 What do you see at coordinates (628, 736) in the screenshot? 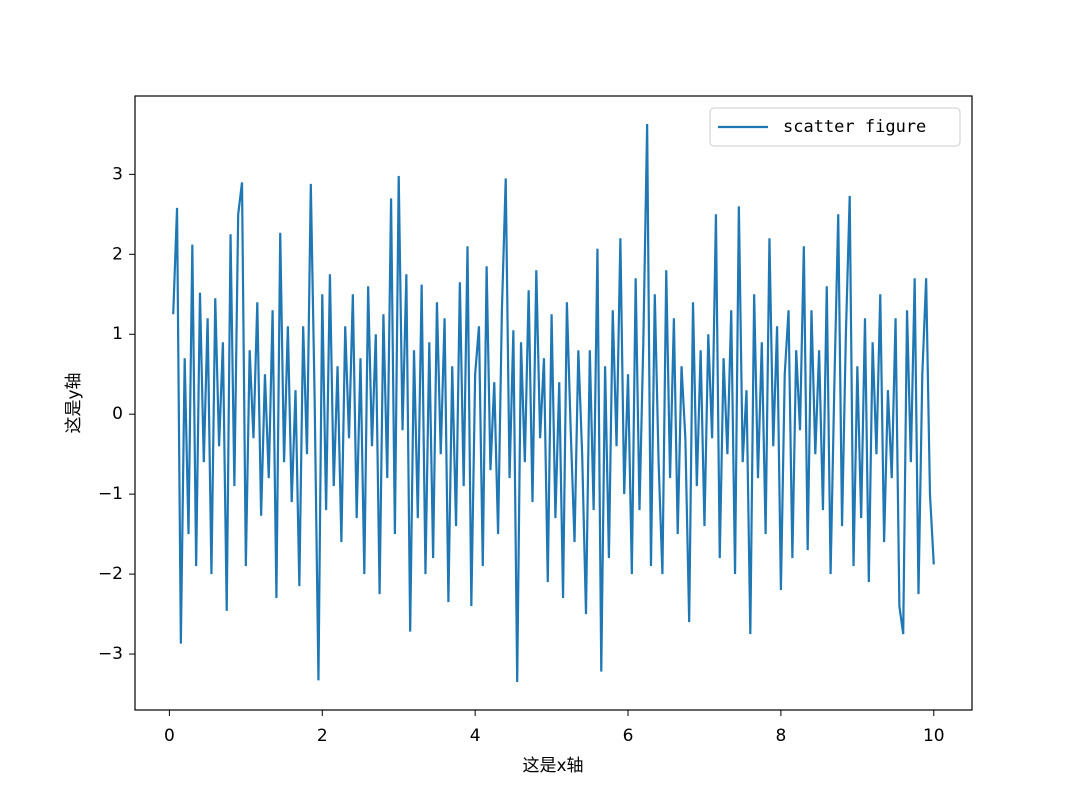
I see `x-tick-label: 6` at bounding box center [628, 736].